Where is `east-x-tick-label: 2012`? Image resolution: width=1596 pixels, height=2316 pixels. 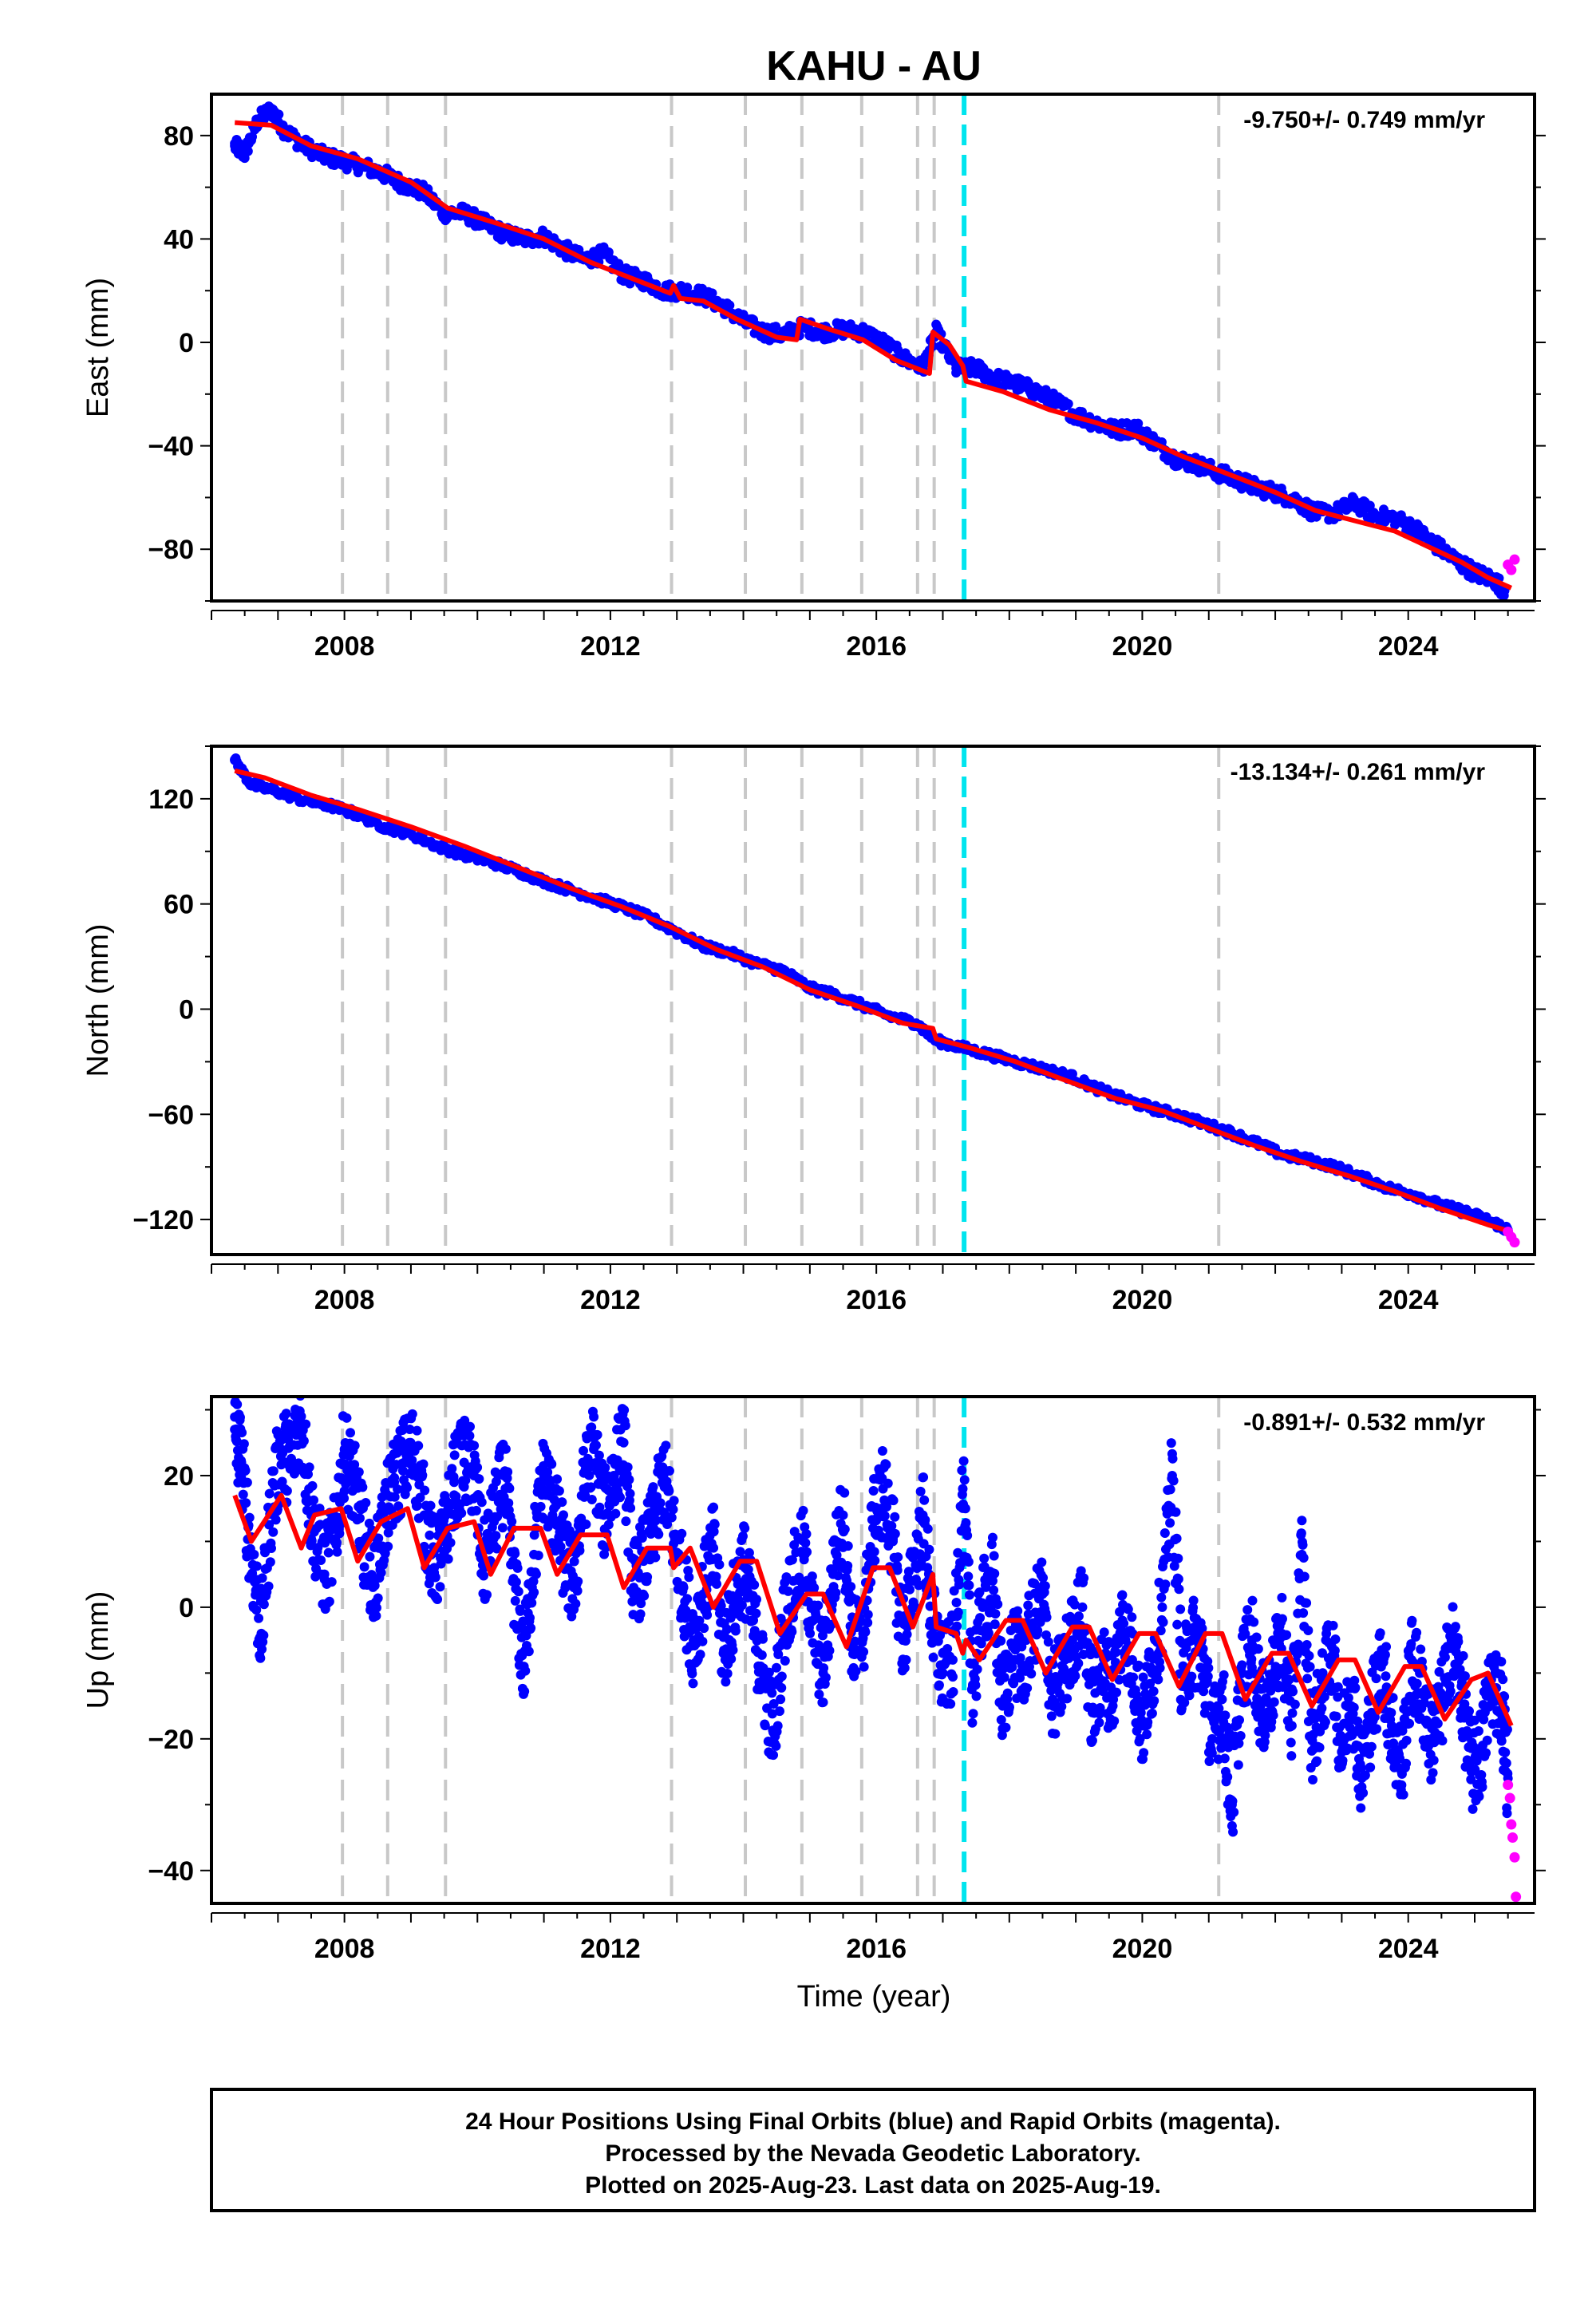 east-x-tick-label: 2012 is located at coordinates (610, 646).